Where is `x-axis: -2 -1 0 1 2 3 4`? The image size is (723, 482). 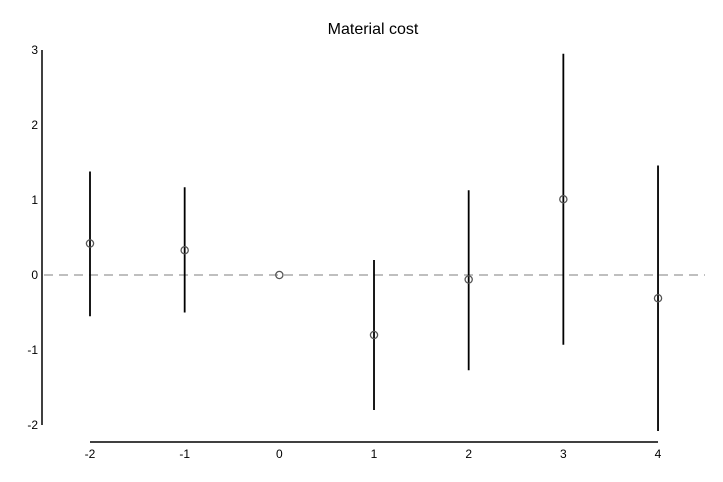 x-axis: -2 -1 0 1 2 3 4 is located at coordinates (373, 451).